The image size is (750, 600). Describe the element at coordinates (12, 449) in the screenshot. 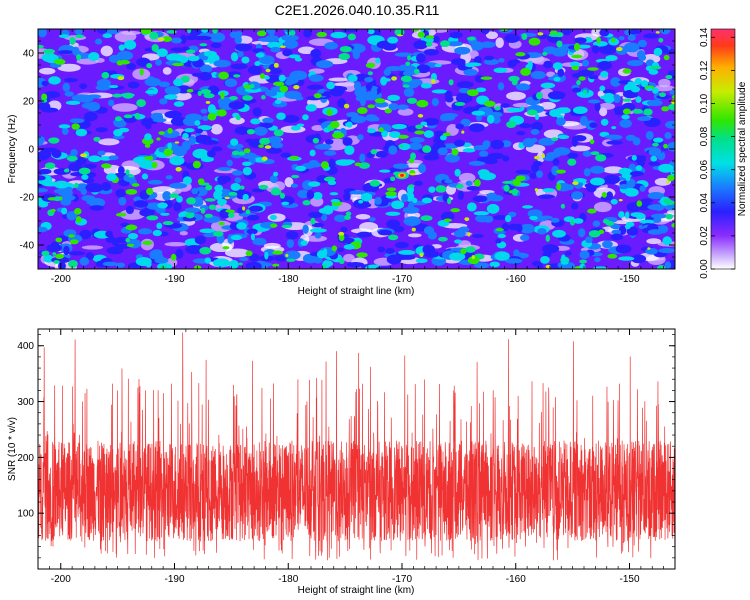

I see `bottom-y-axis-label: SNR (10 * v/v)` at that location.